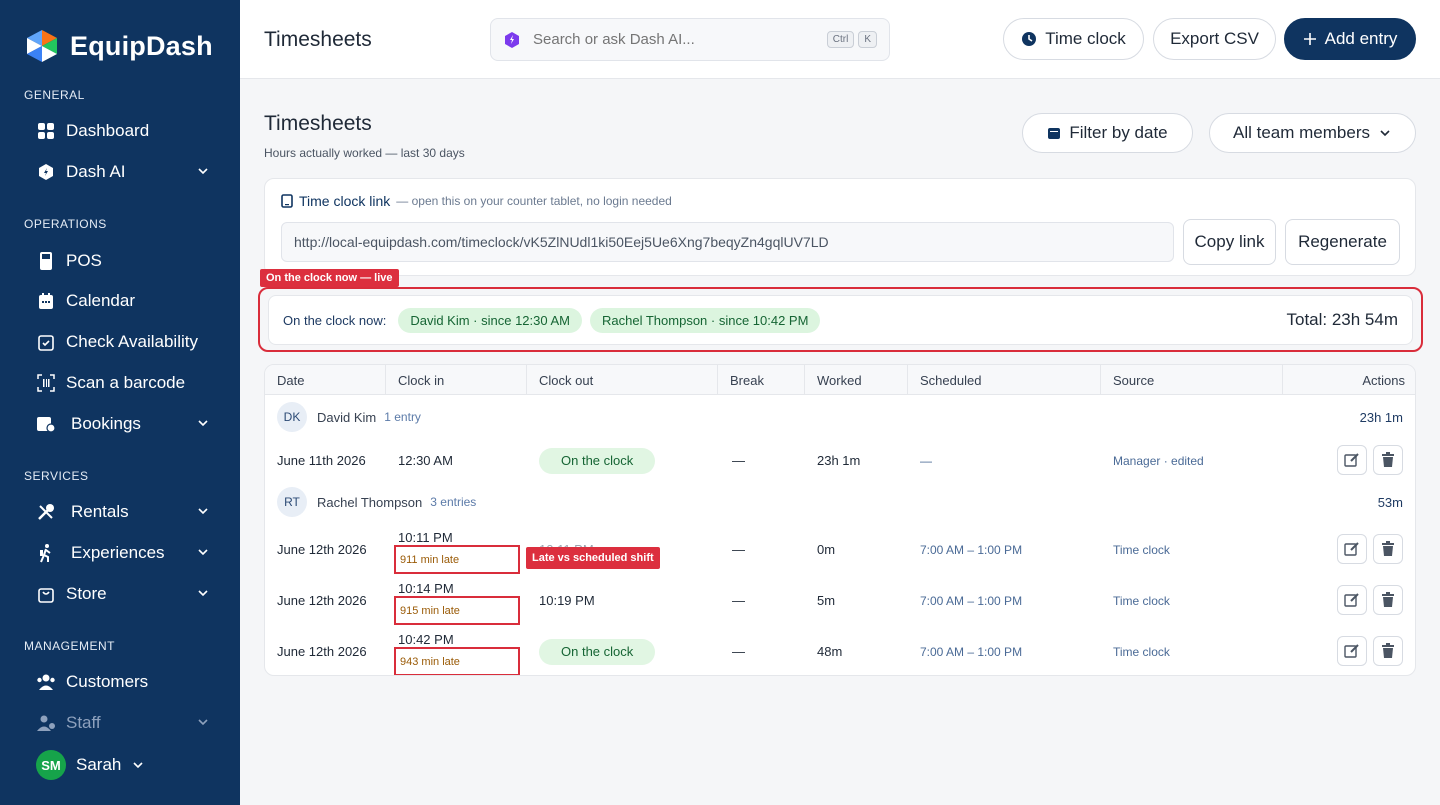  What do you see at coordinates (126, 682) in the screenshot?
I see `sidebar-item-customers: Customers` at bounding box center [126, 682].